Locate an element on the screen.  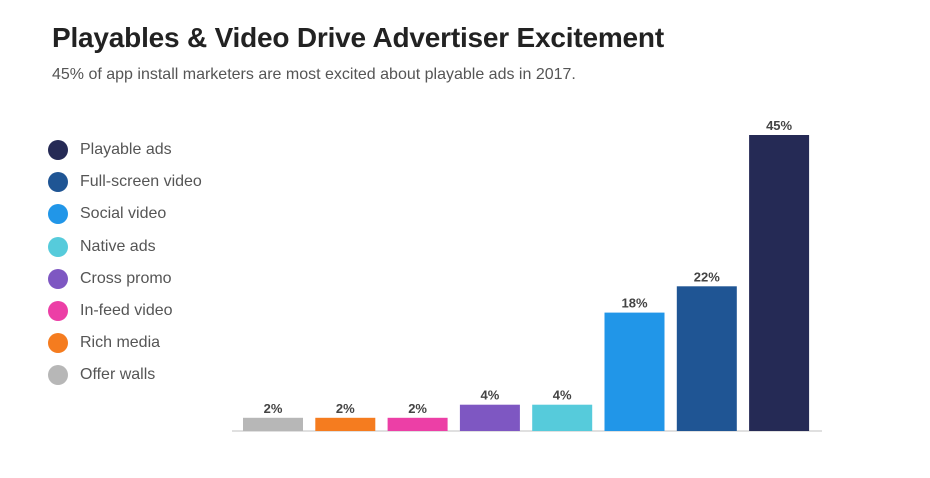
bar-social-video is located at coordinates (634, 371).